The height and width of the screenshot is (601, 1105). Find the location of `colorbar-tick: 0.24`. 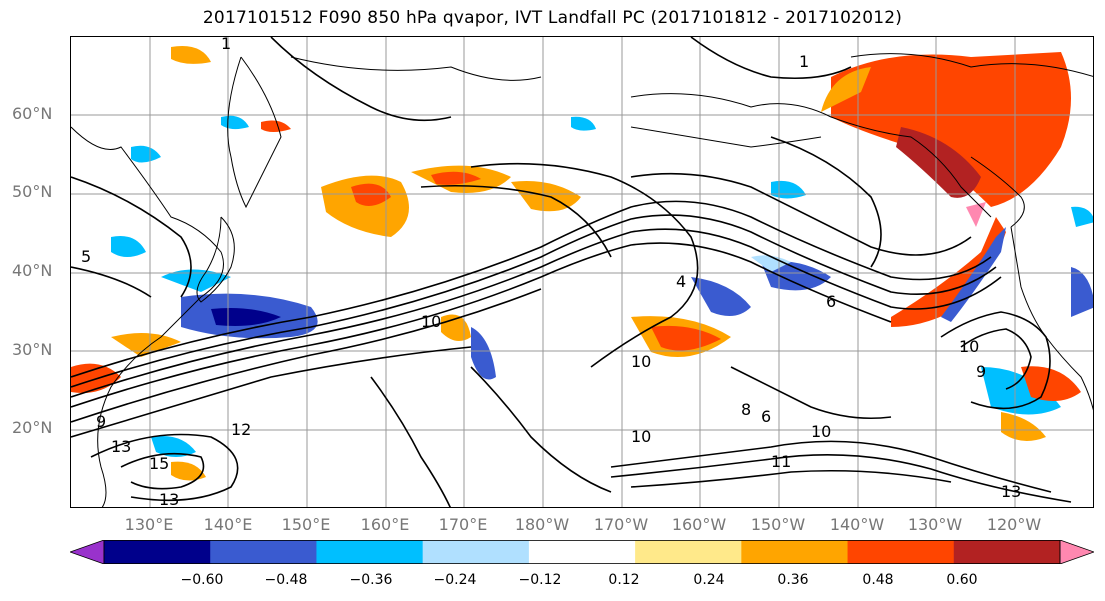

colorbar-tick: 0.24 is located at coordinates (709, 580).